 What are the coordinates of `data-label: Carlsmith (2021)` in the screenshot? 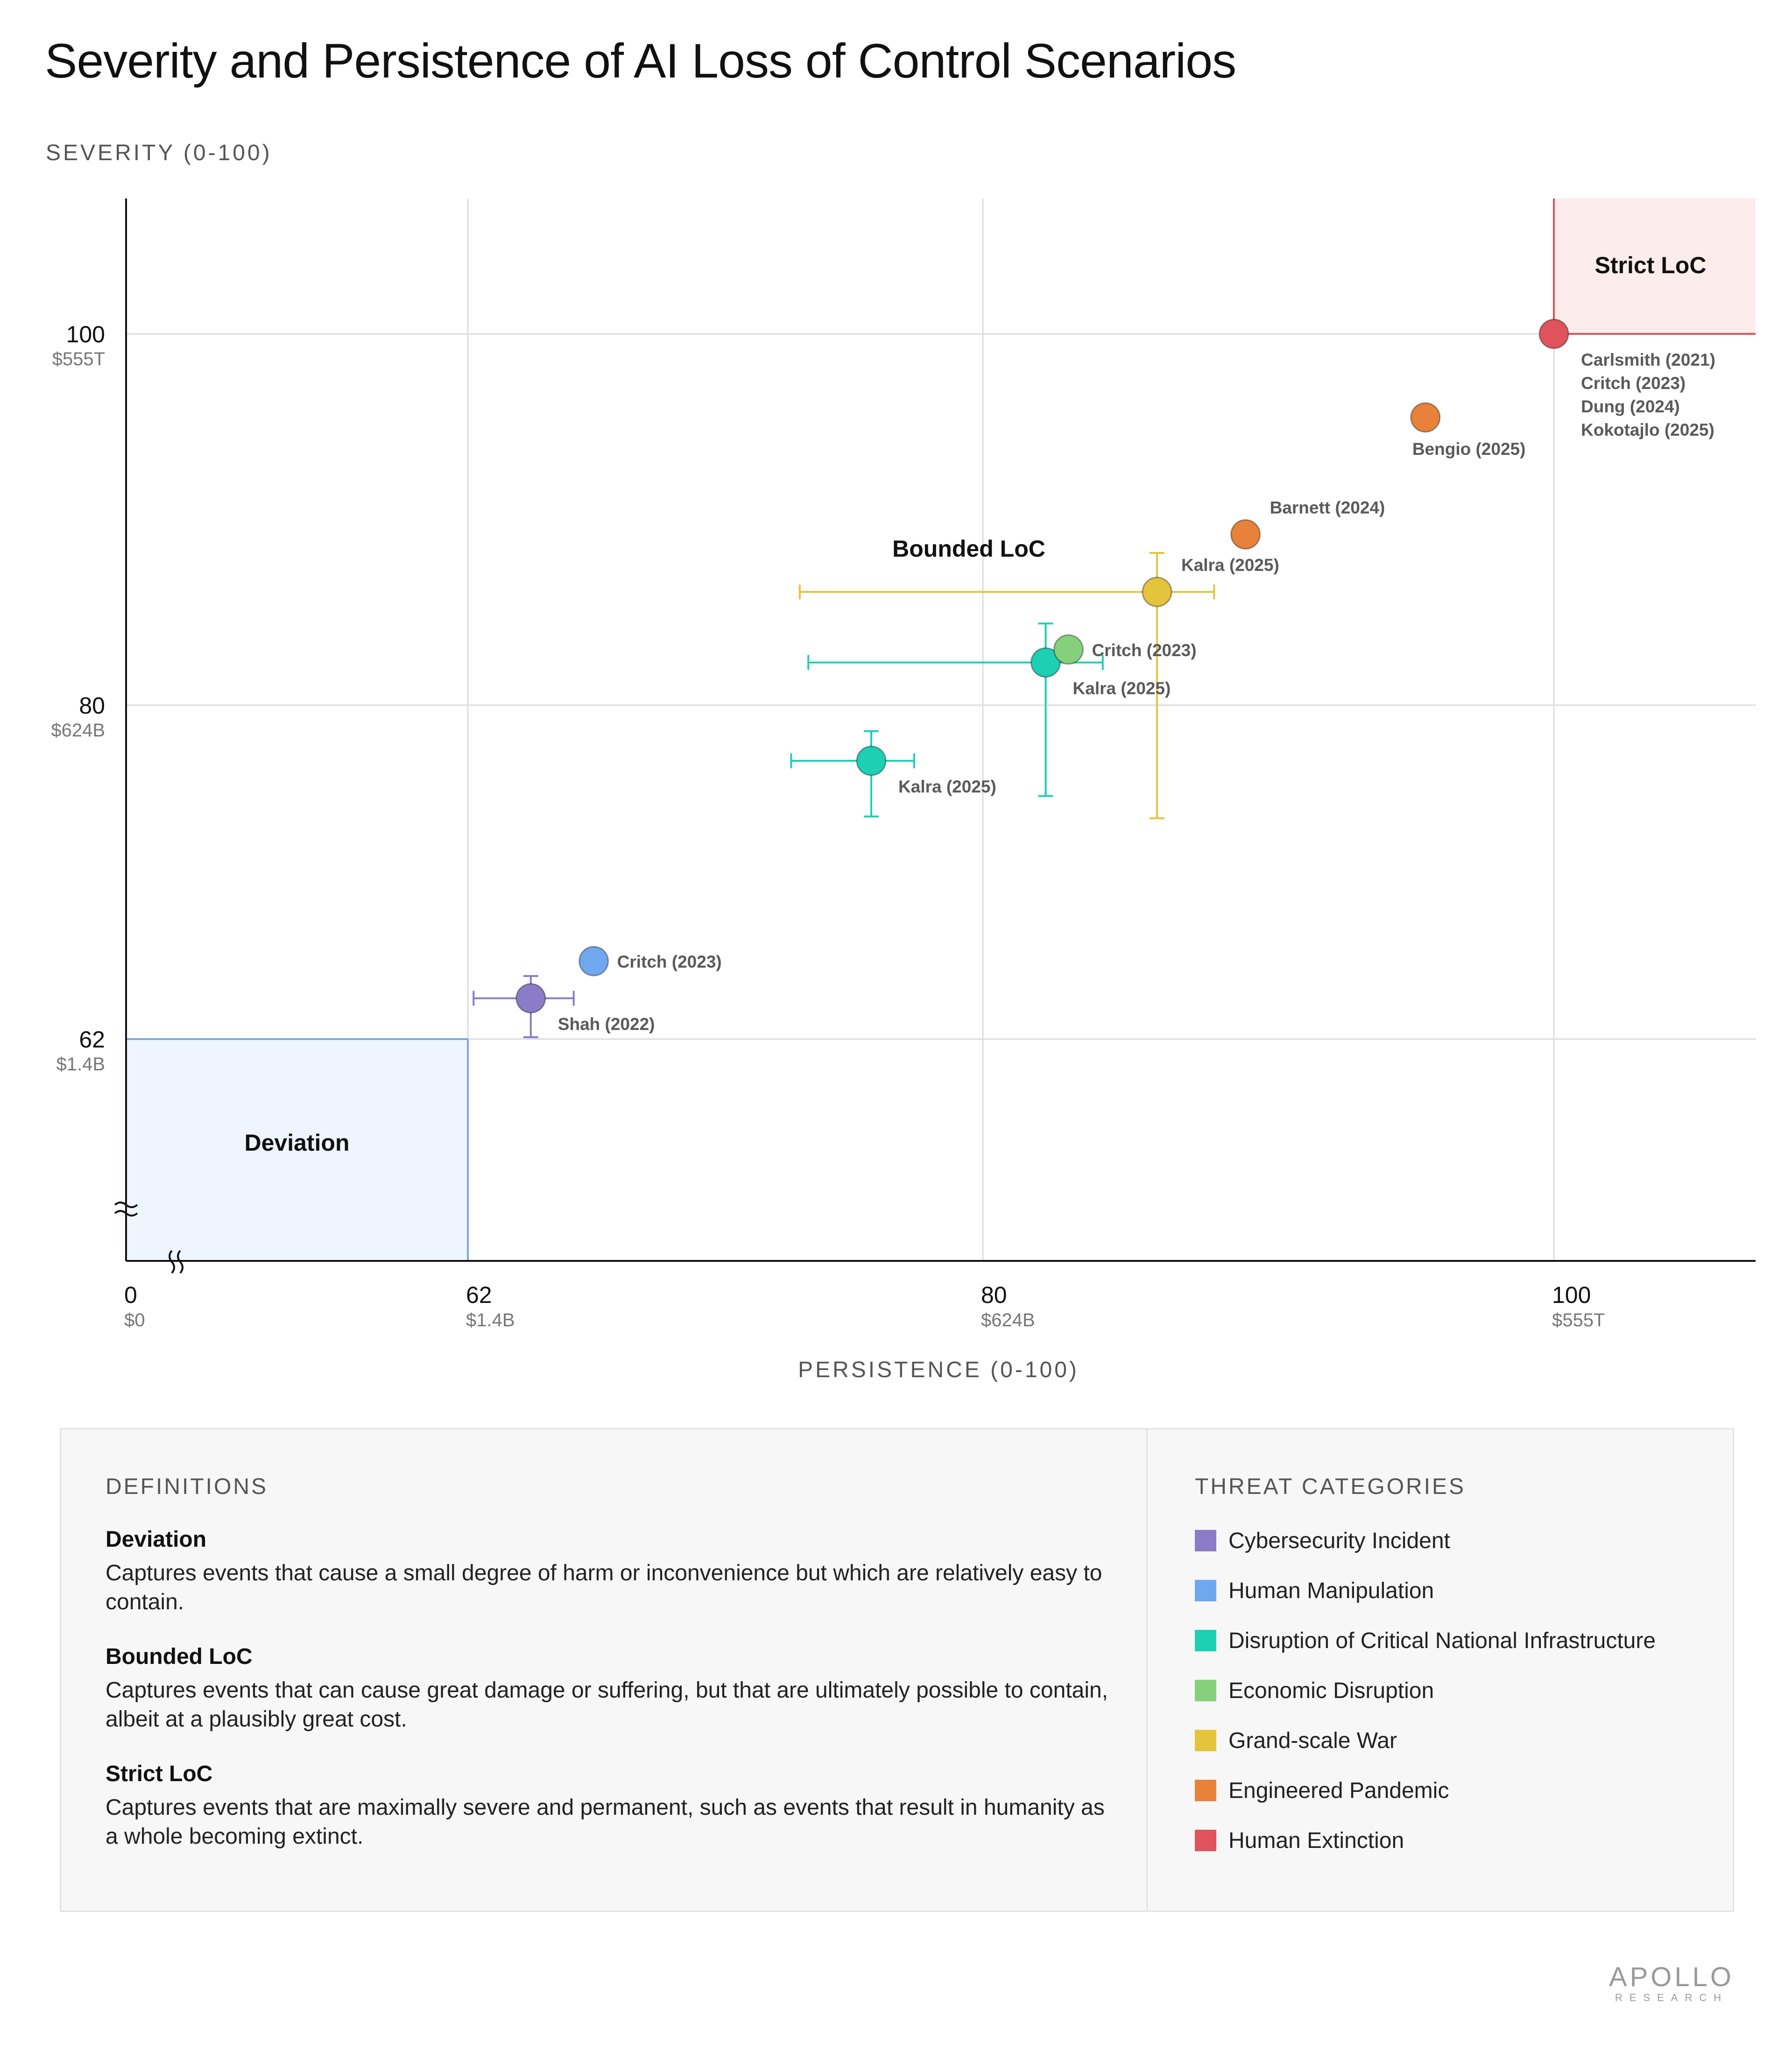 It's located at (1648, 359).